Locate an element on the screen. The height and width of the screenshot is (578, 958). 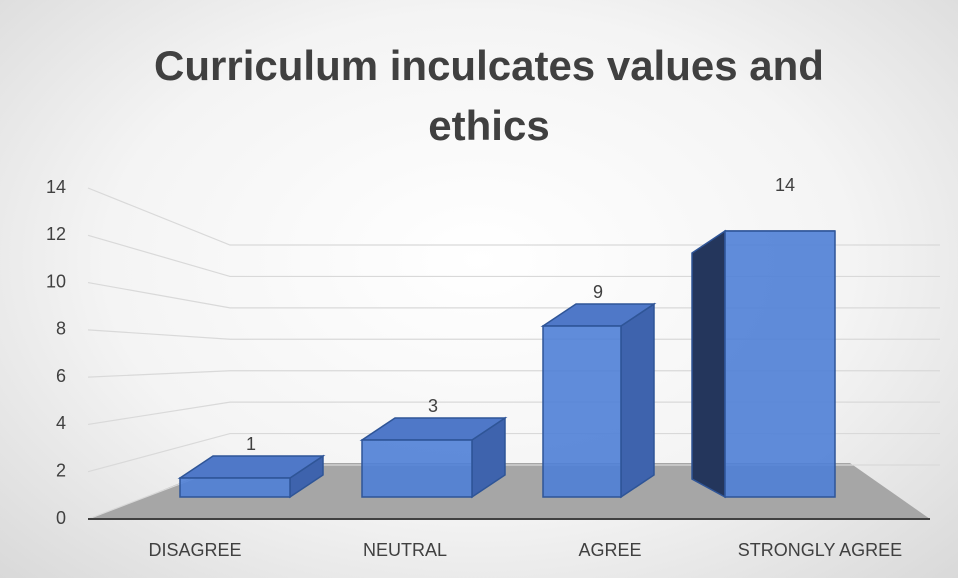
y-tick-label: 6 is located at coordinates (61, 376).